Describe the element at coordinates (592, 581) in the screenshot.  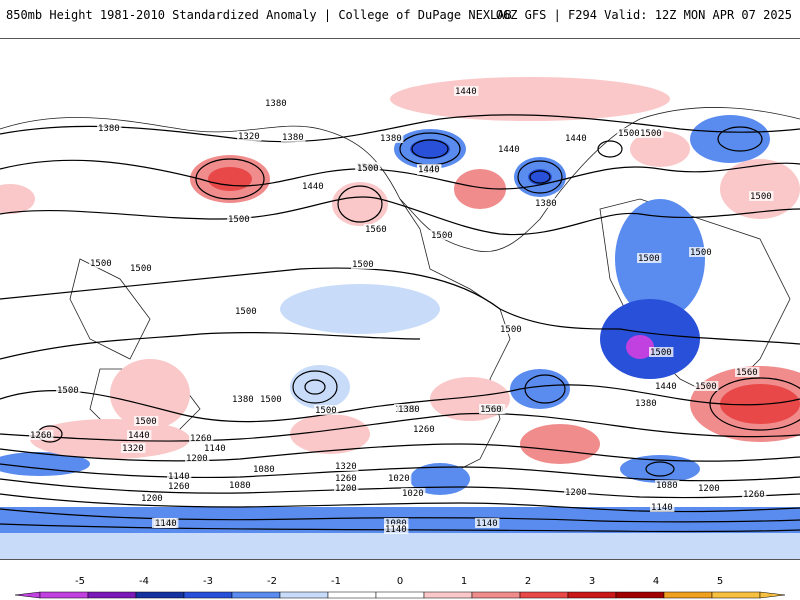
I see `colorbar-tick-label: 3` at that location.